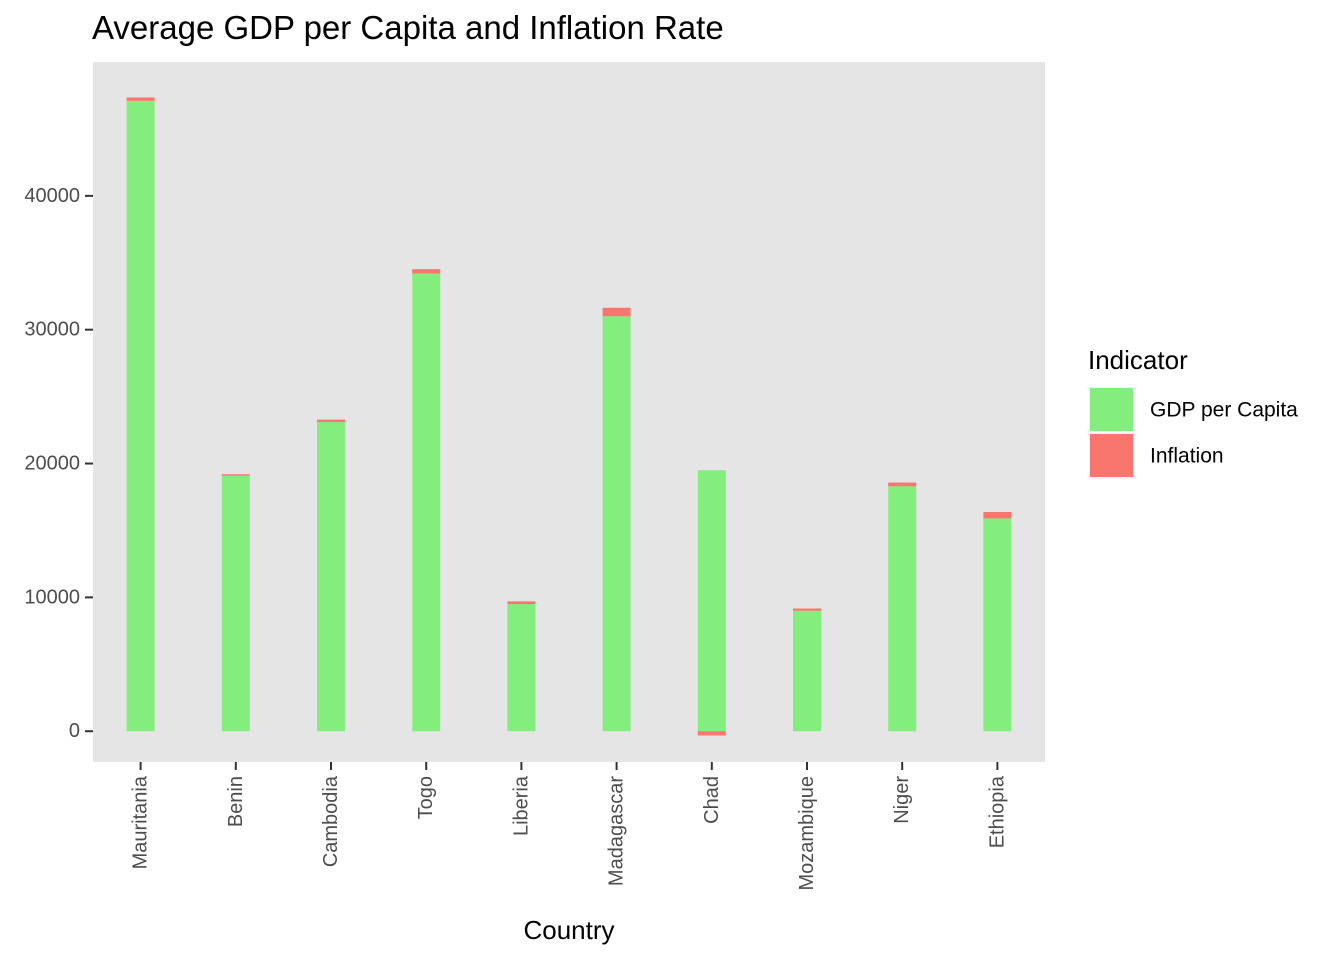 The height and width of the screenshot is (960, 1344). Describe the element at coordinates (568, 930) in the screenshot. I see `x-axis-title: Country` at that location.